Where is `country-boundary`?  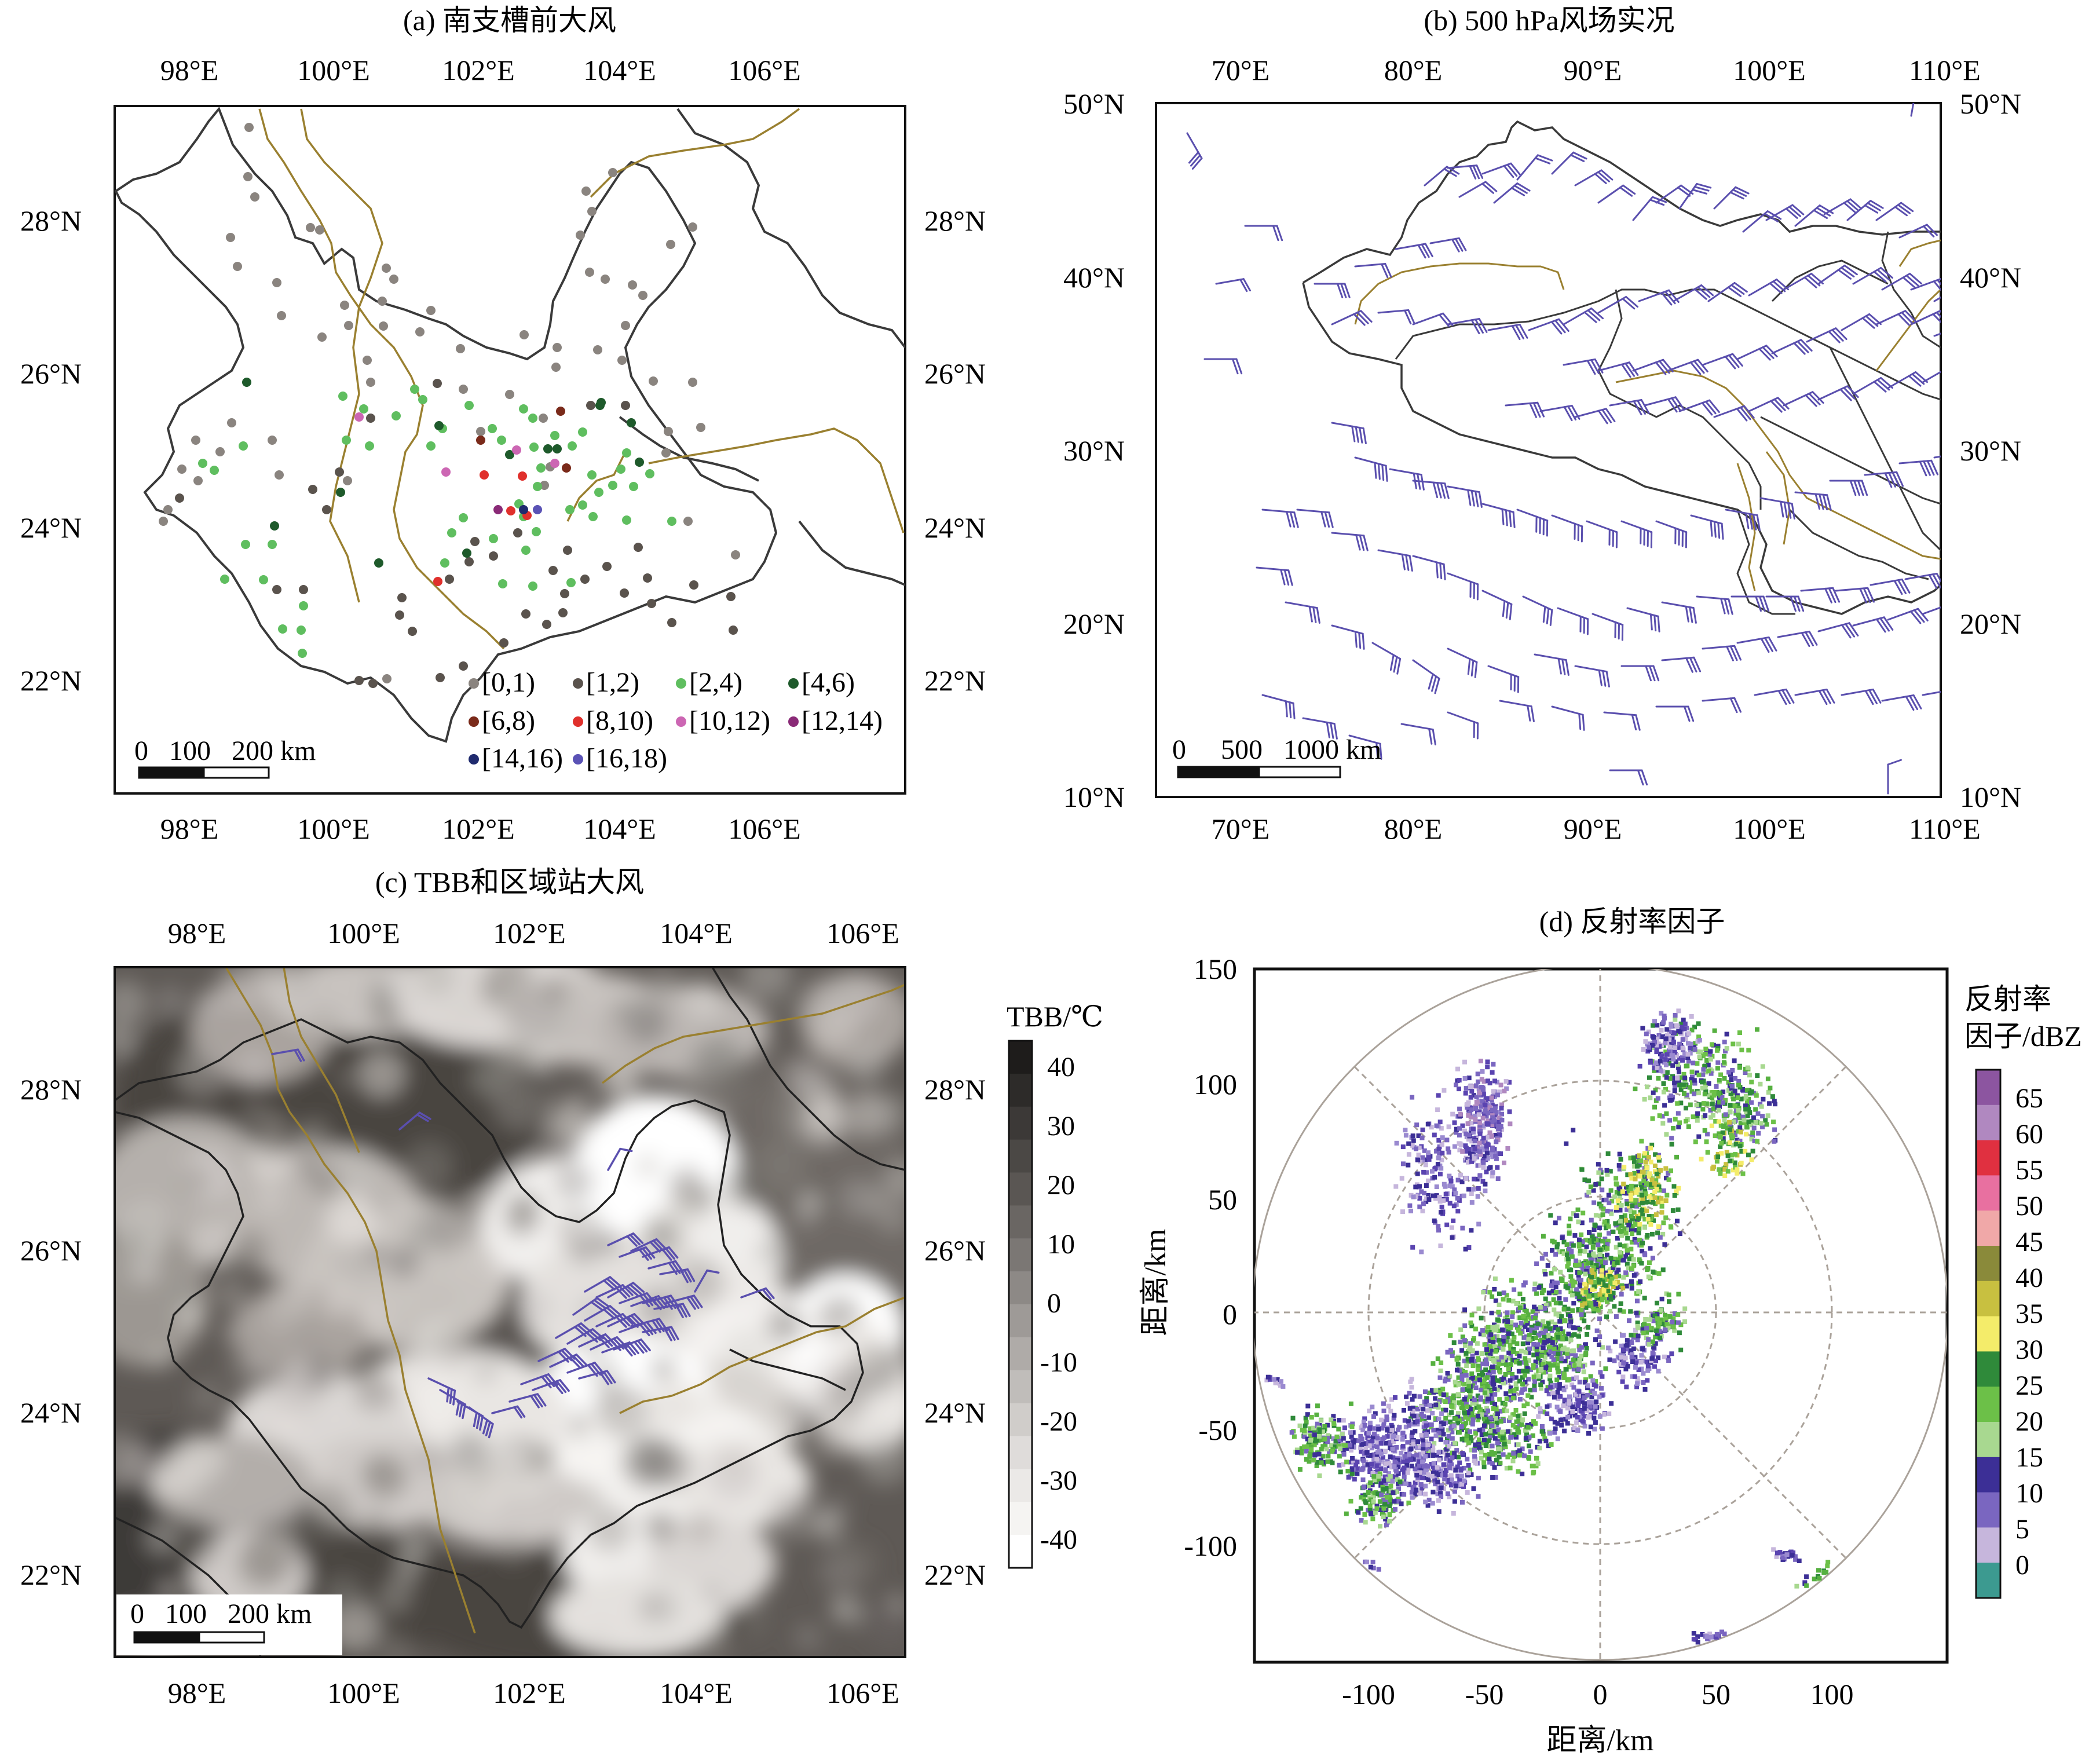
country-boundary is located at coordinates (1622, 202).